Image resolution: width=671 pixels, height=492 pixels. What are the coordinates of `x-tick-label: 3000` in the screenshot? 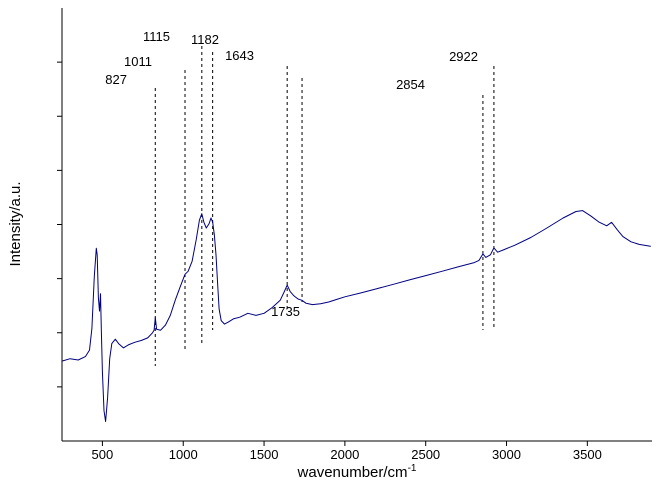 It's located at (506, 454).